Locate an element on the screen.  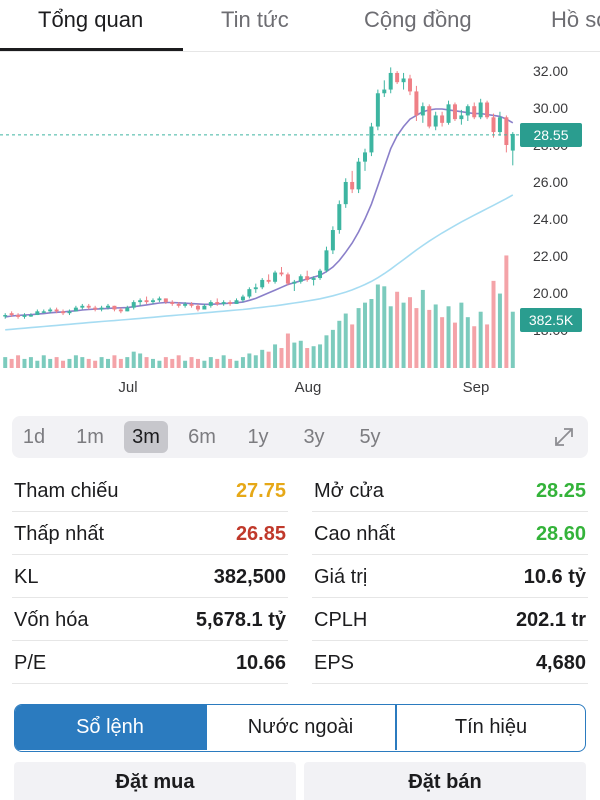
expand-icon is located at coordinates (564, 437).